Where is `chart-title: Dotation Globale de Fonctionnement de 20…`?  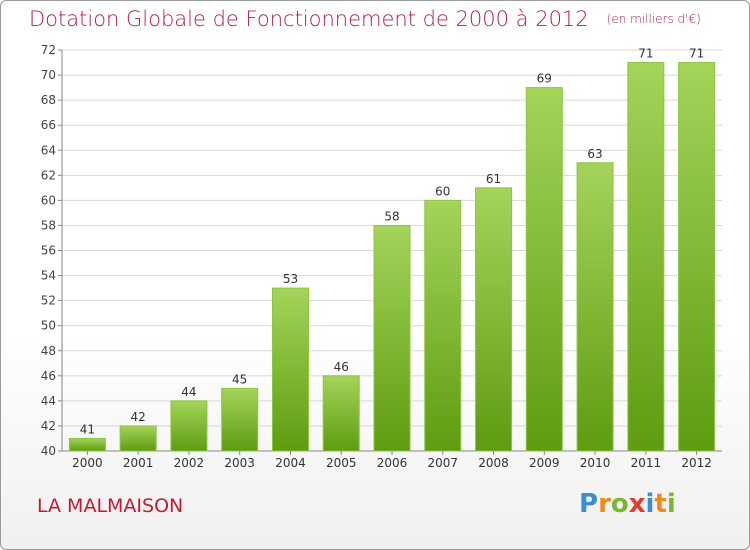
chart-title: Dotation Globale de Fonctionnement de 20… is located at coordinates (365, 19).